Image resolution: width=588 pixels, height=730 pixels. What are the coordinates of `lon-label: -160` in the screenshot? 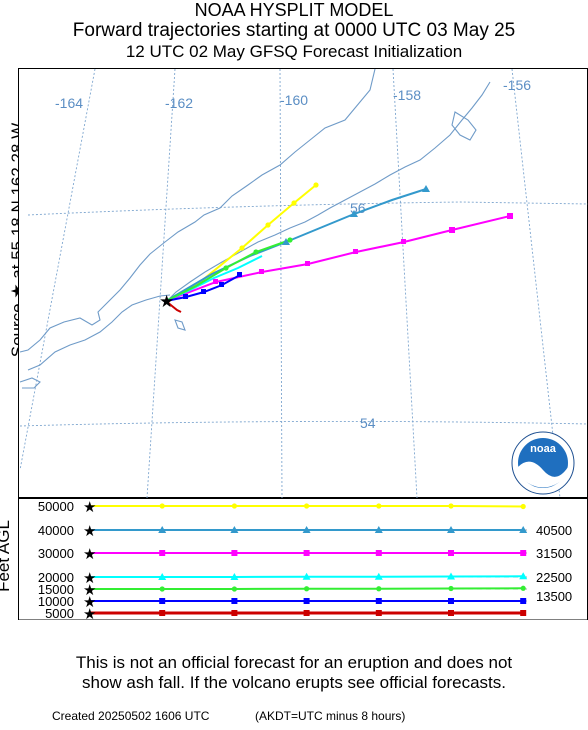 It's located at (294, 100).